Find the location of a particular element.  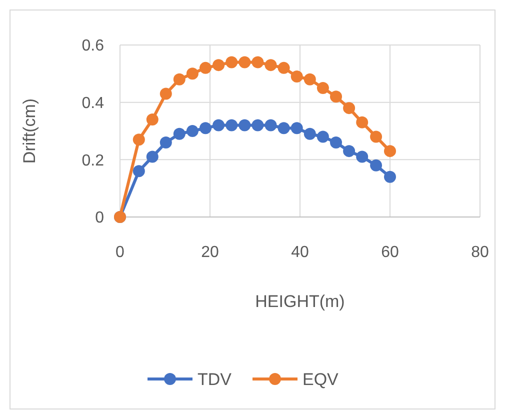

x-axis-title: HEIGHT(m) is located at coordinates (300, 301).